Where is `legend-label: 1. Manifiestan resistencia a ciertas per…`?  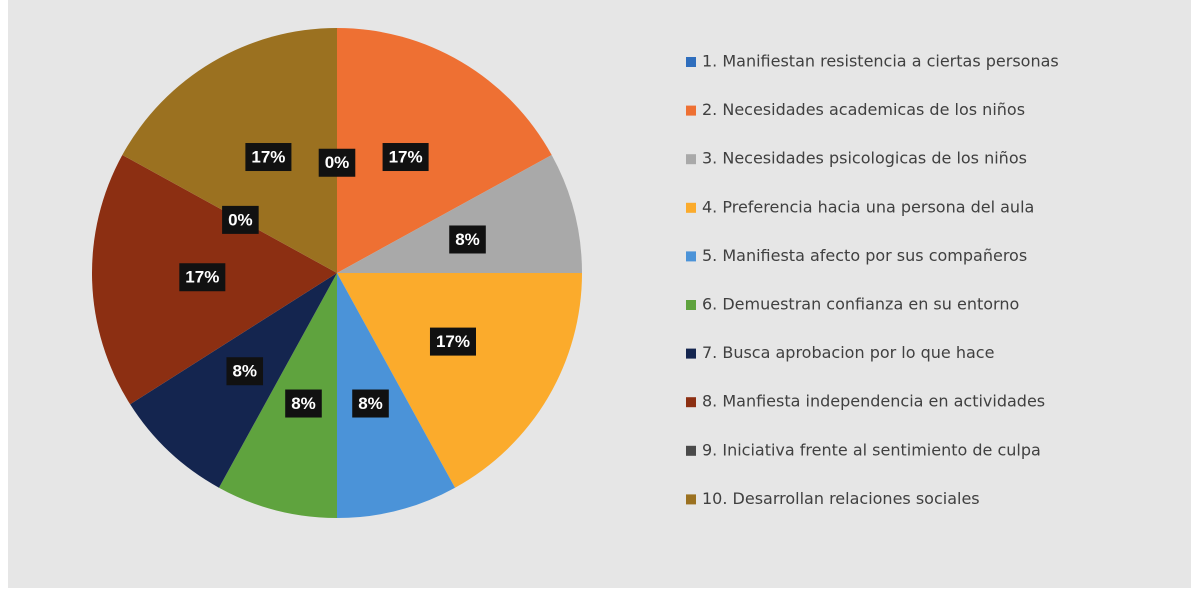
legend-label: 1. Manifiestan resistencia a ciertas per… is located at coordinates (880, 61).